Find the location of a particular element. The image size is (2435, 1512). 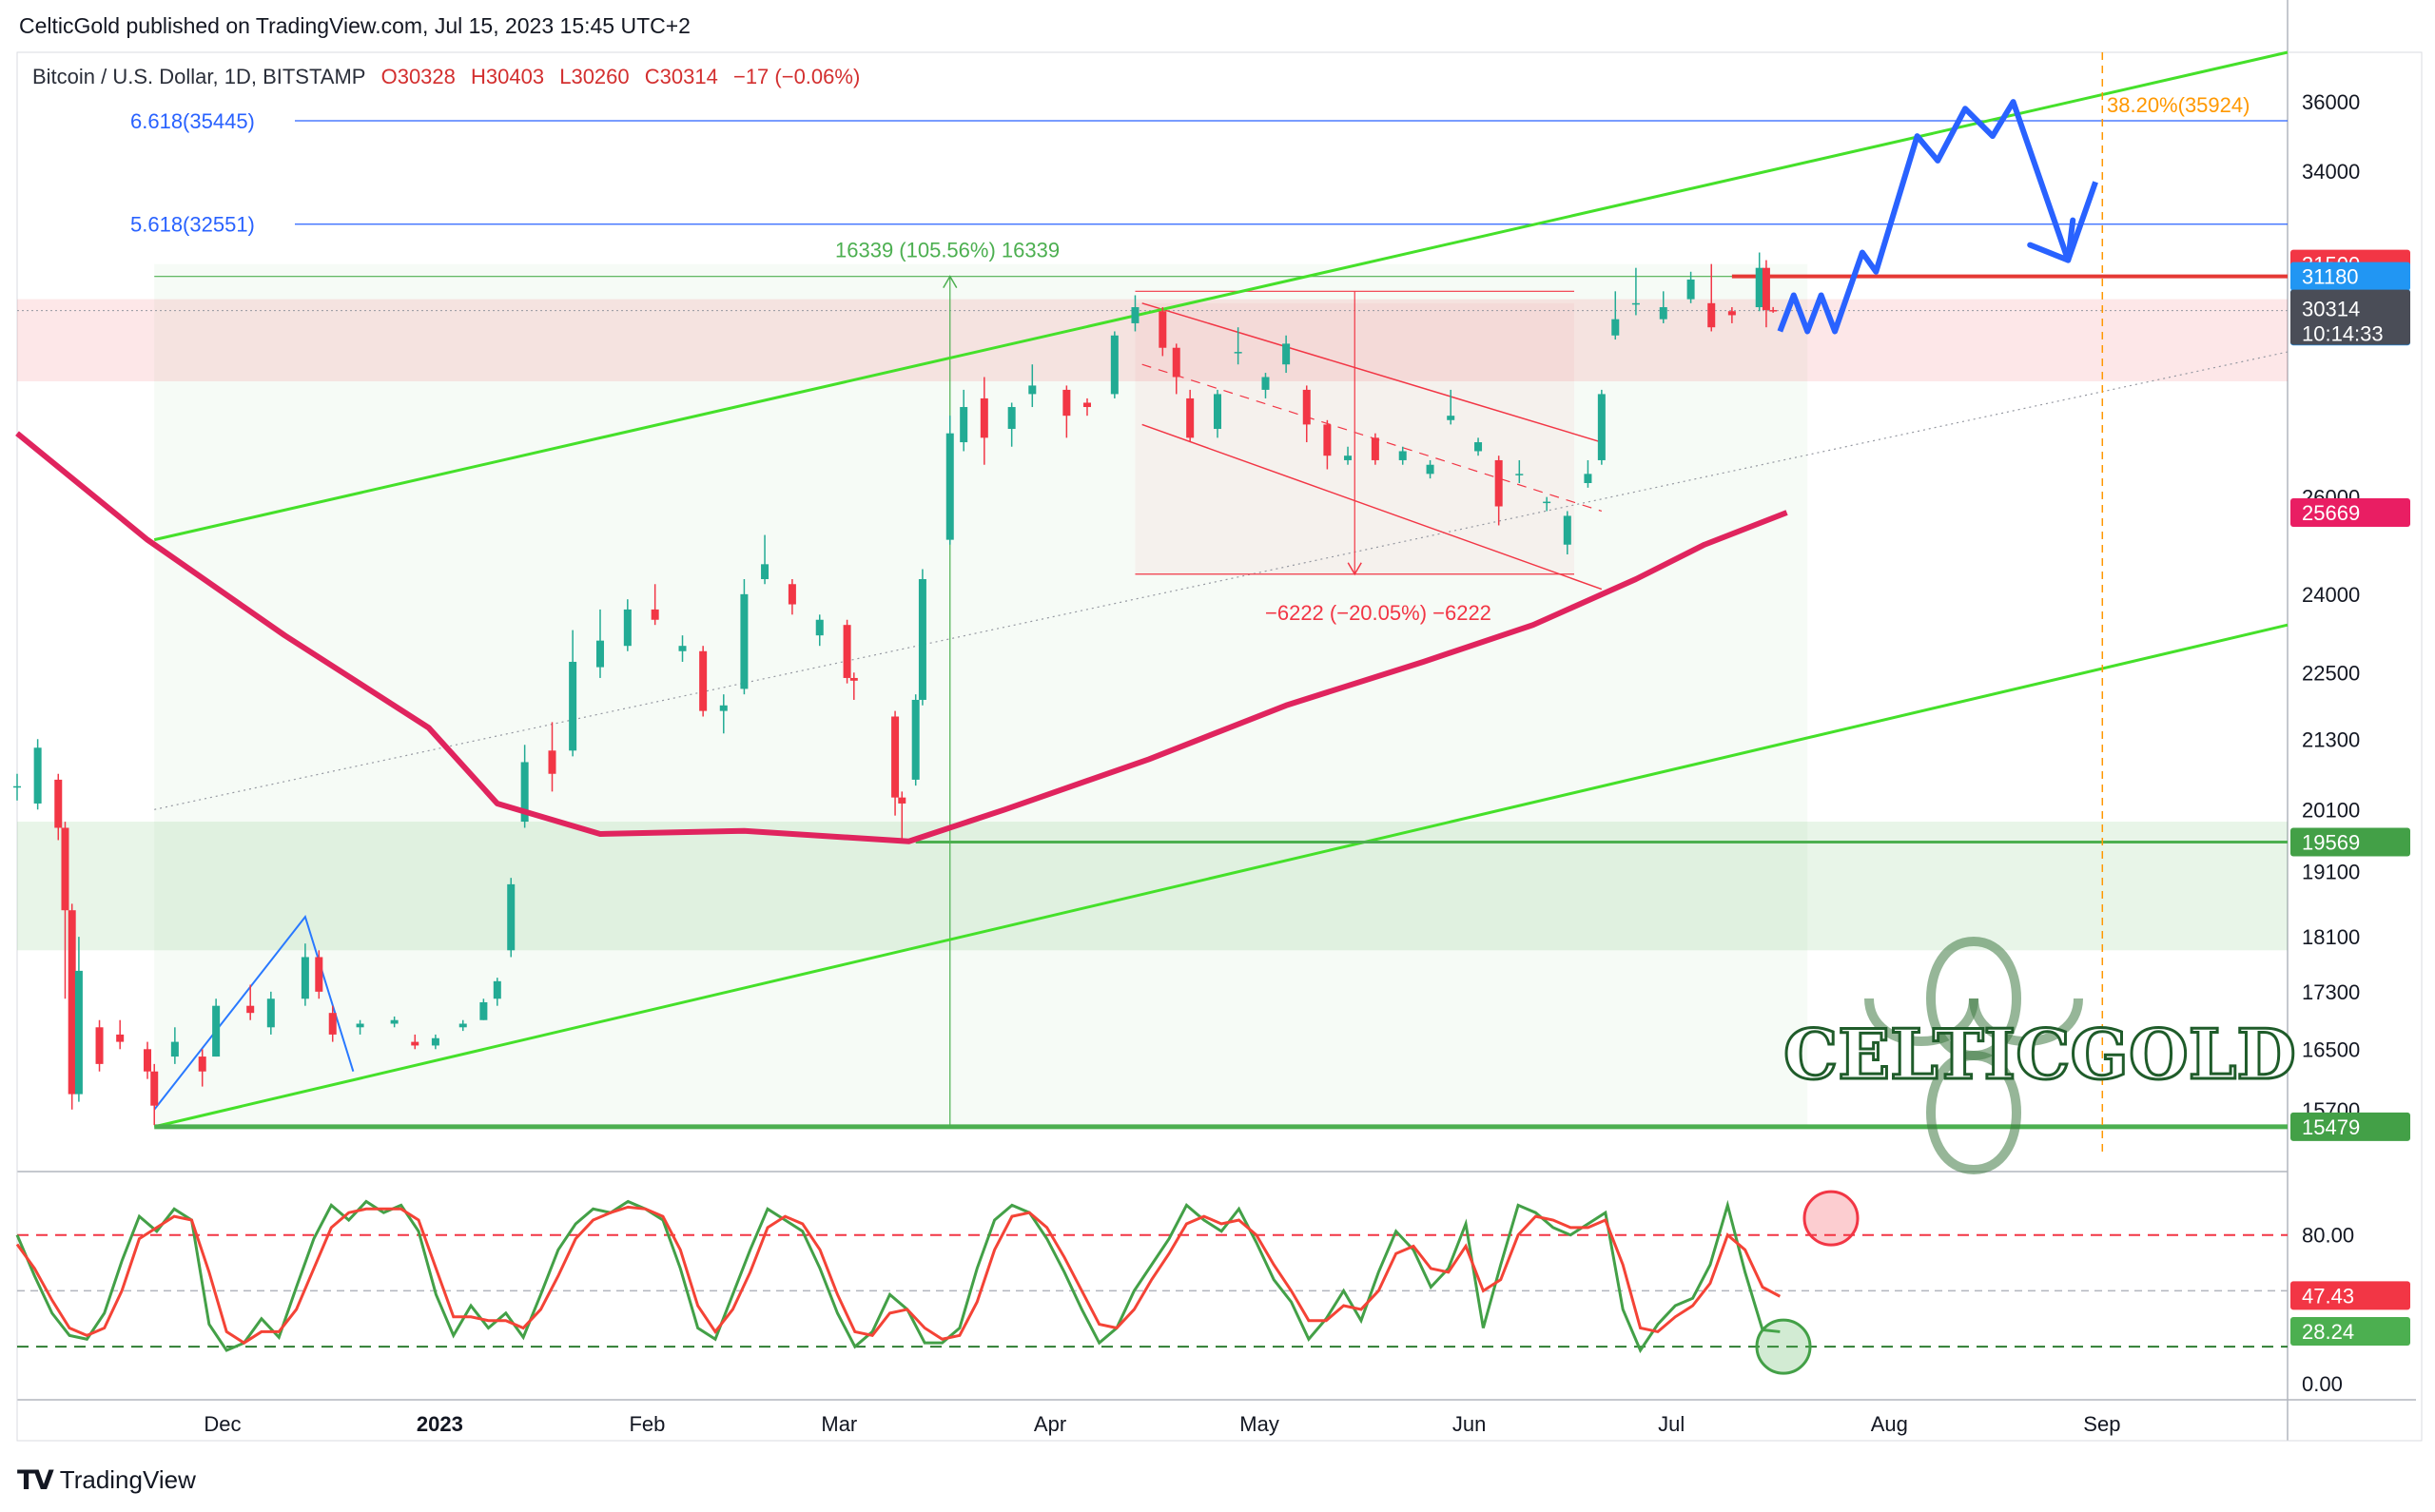

stoch-k-line is located at coordinates (898, 1277).